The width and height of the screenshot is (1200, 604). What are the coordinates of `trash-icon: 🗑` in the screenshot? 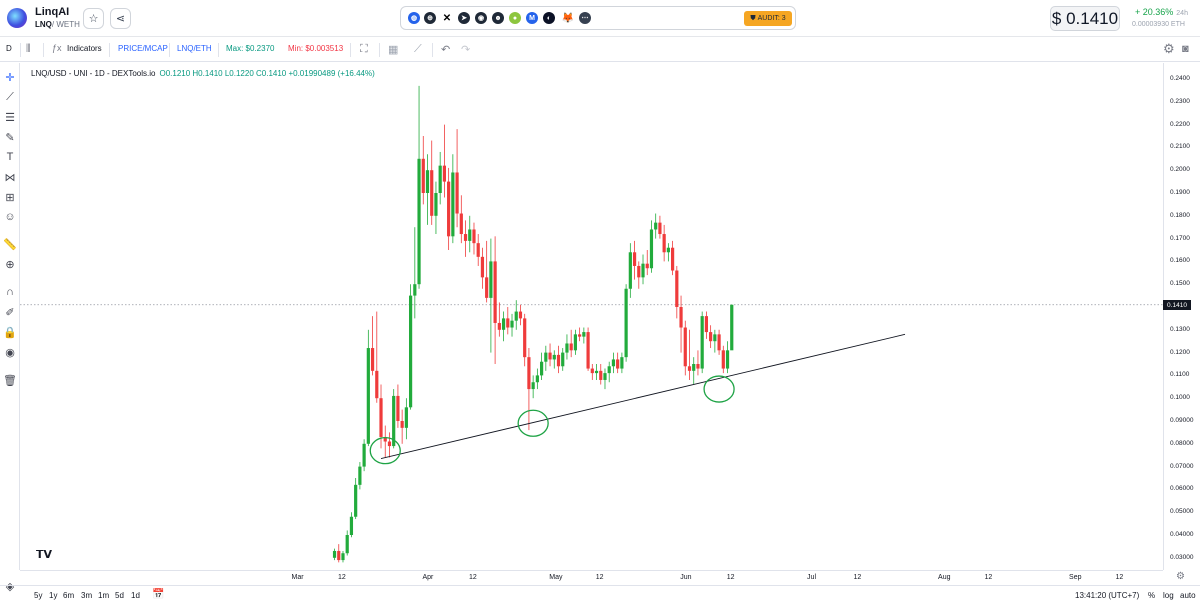 It's located at (10, 380).